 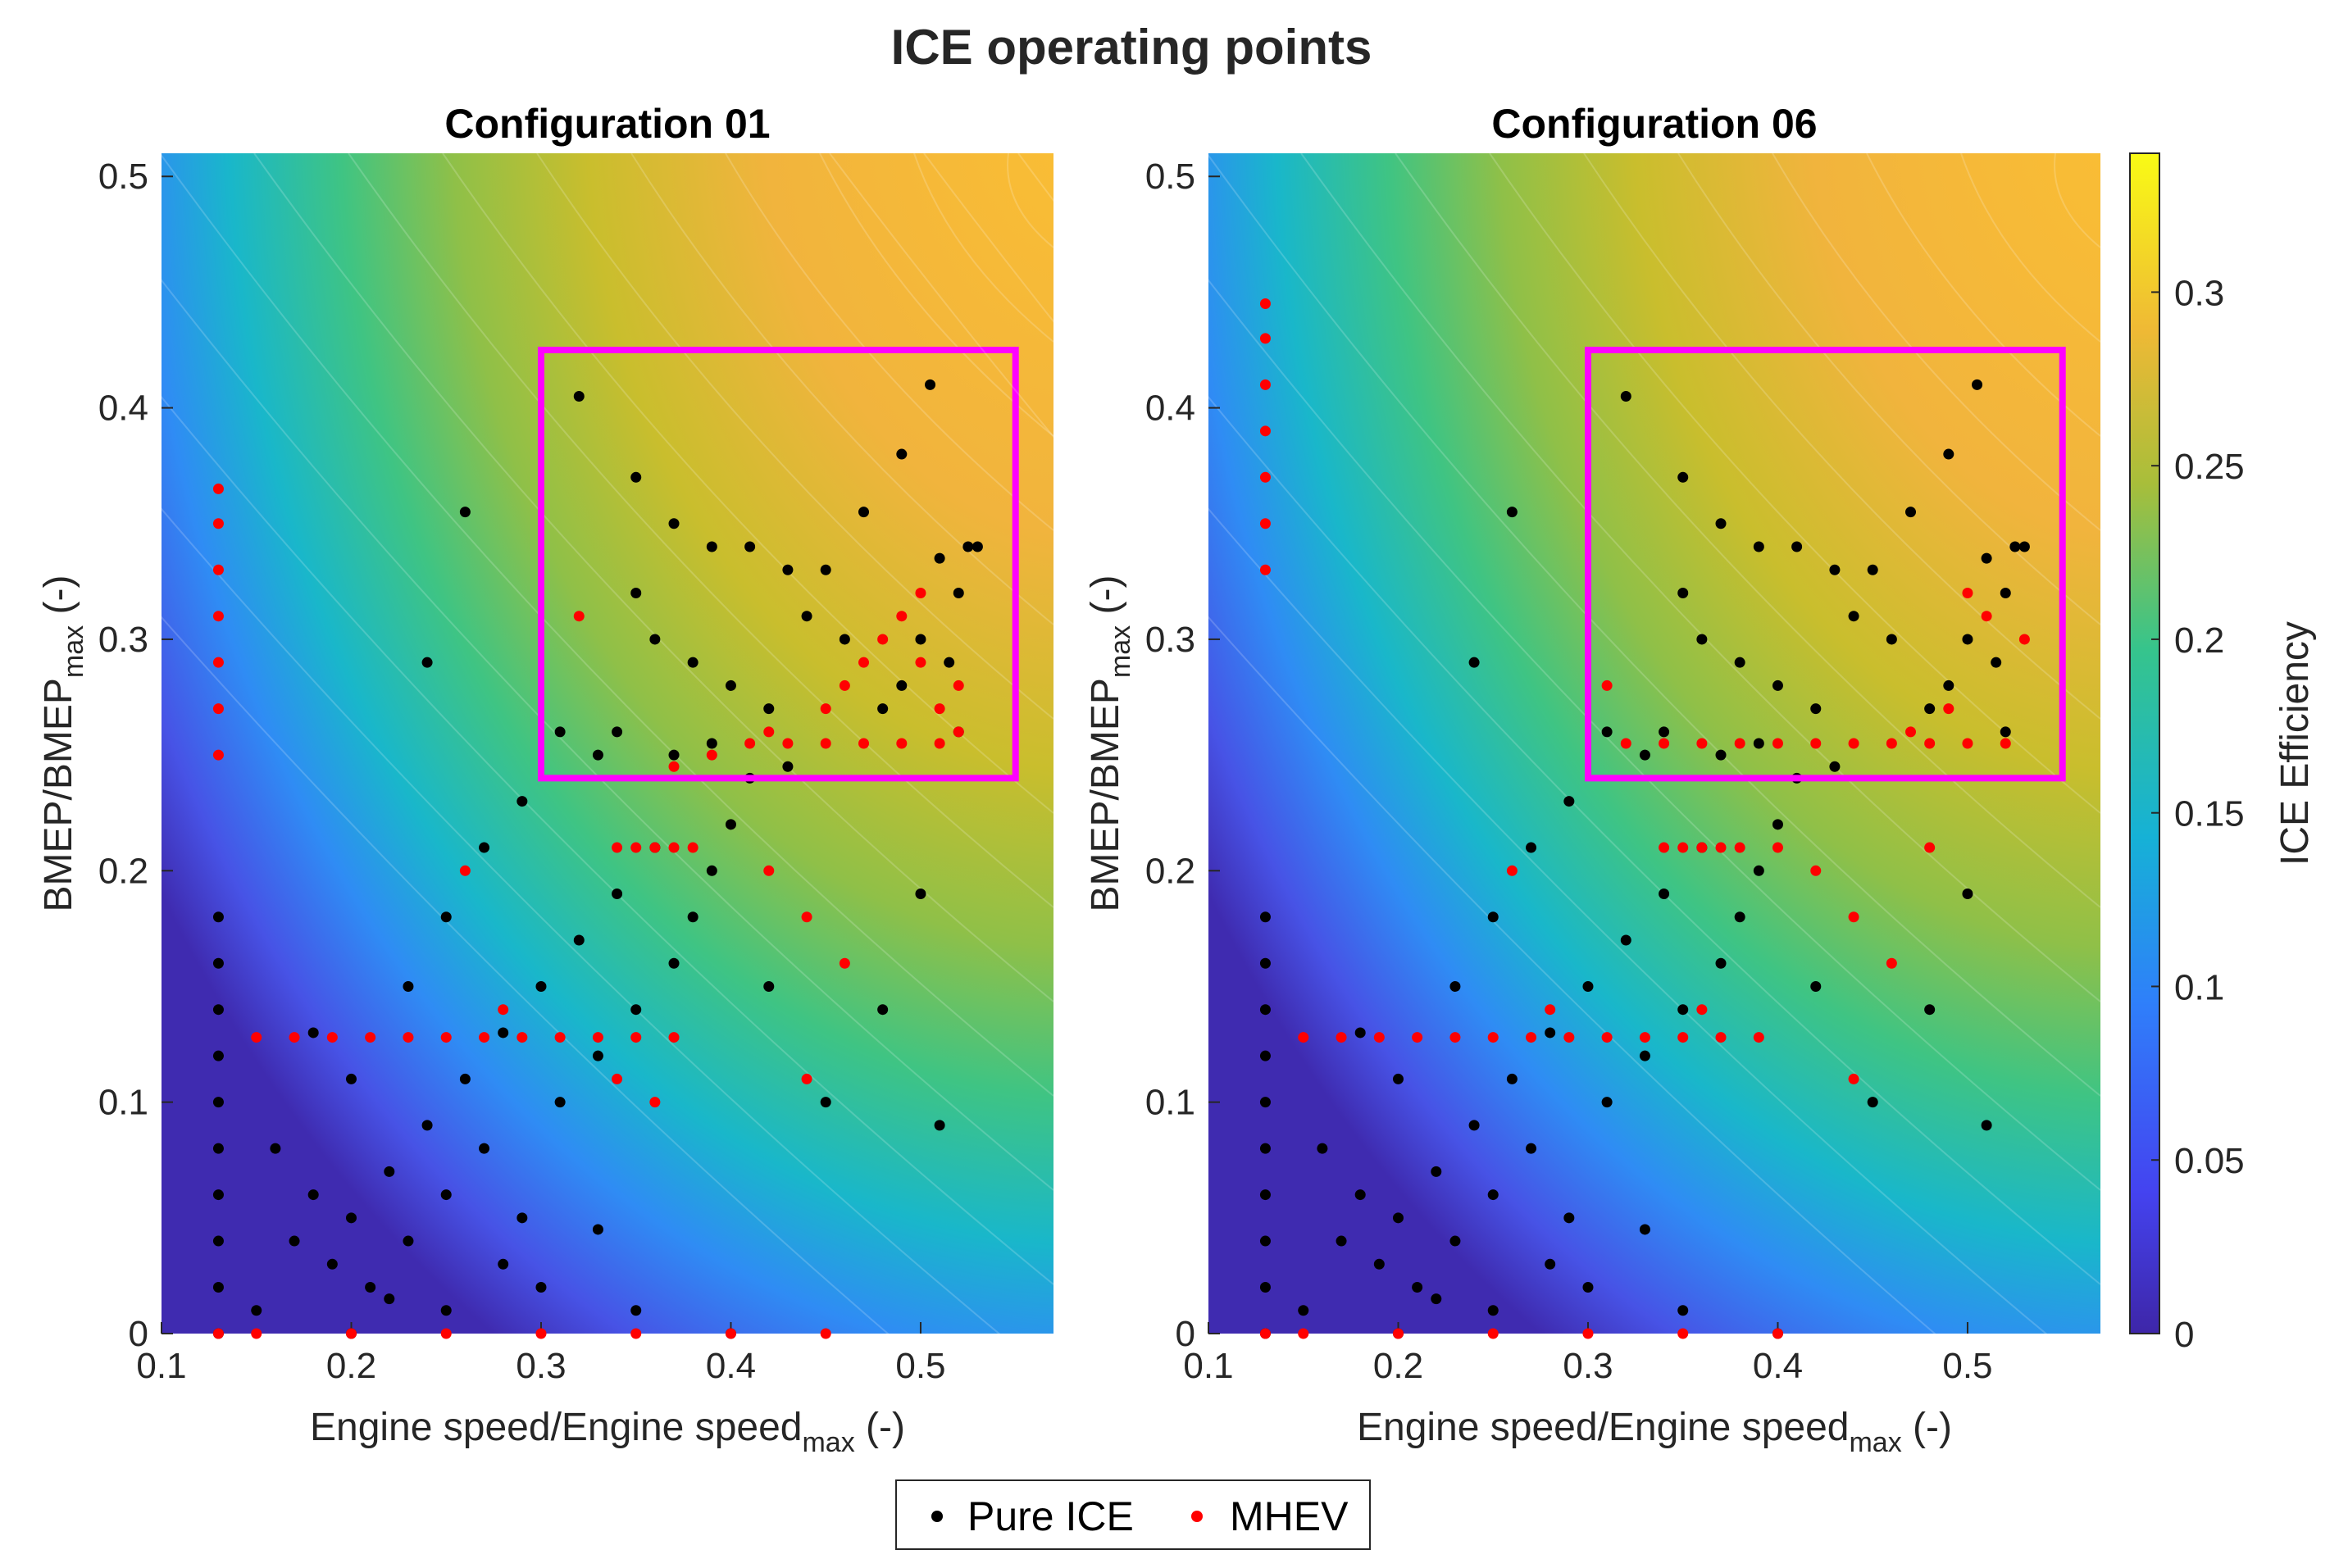 I want to click on highlight-box, so click(x=1825, y=564).